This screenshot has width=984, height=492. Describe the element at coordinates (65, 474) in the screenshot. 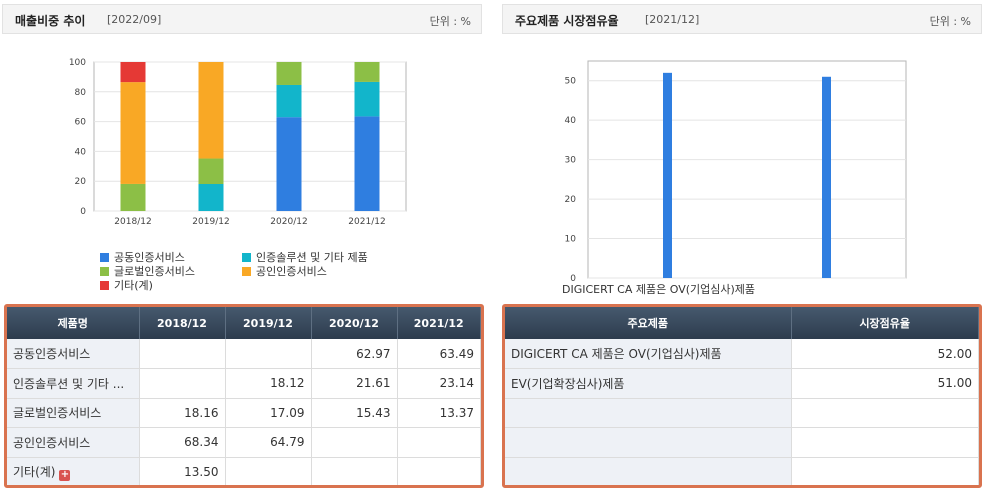

I see `plus-icon: +` at that location.